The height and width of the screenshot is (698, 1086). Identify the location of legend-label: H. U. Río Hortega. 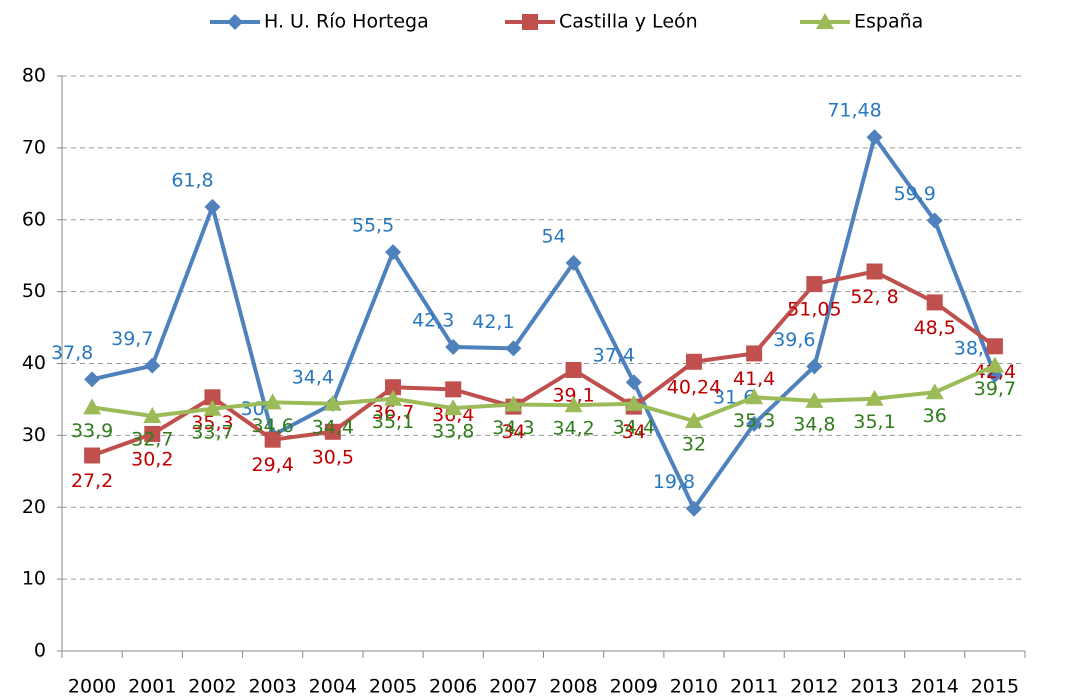
(346, 22).